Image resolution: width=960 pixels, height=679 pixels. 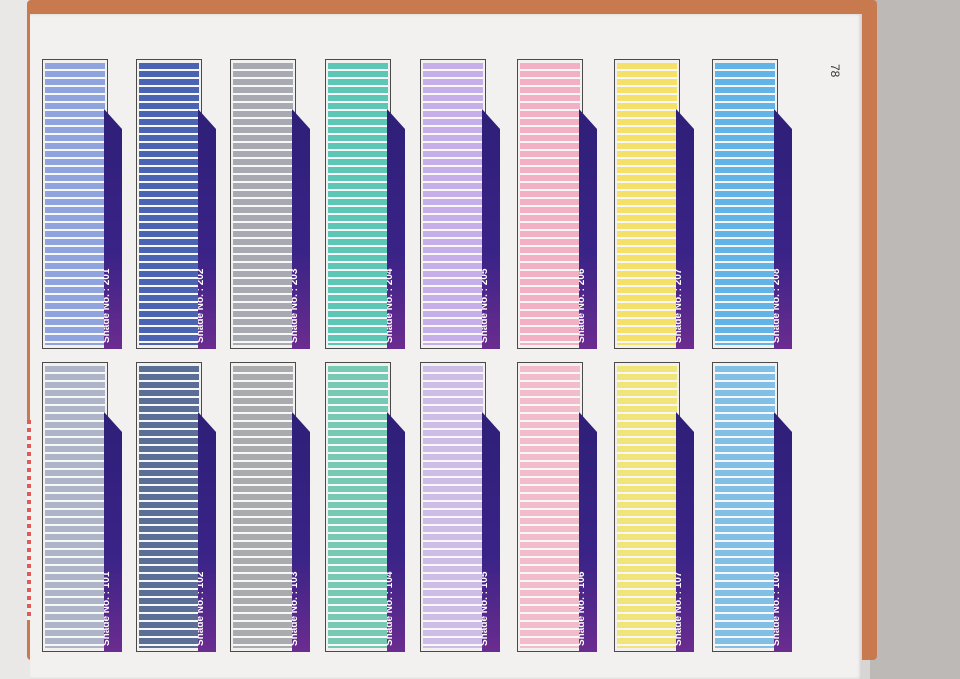 I want to click on shade-tag: Shade No. : 206, so click(x=588, y=229).